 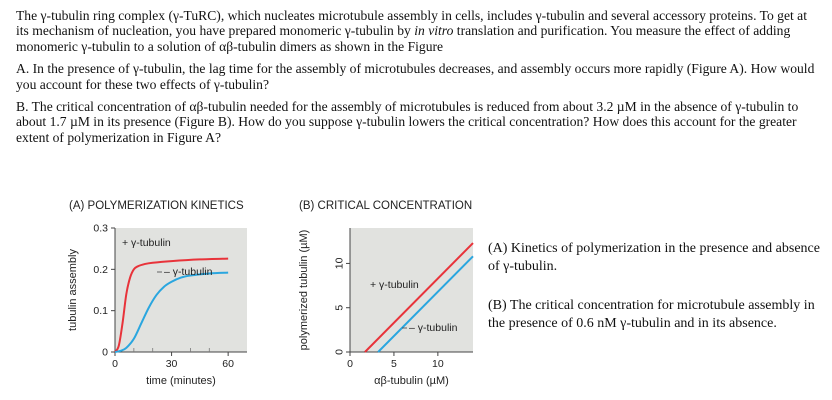 What do you see at coordinates (181, 381) in the screenshot?
I see `x-axis-label: time (minutes)` at bounding box center [181, 381].